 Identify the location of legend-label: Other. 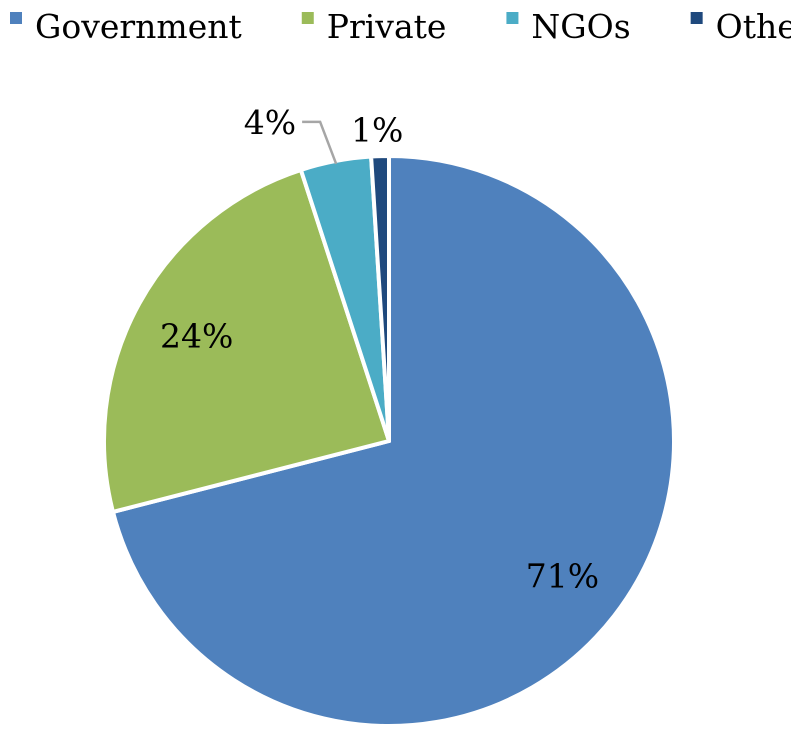
(753, 26).